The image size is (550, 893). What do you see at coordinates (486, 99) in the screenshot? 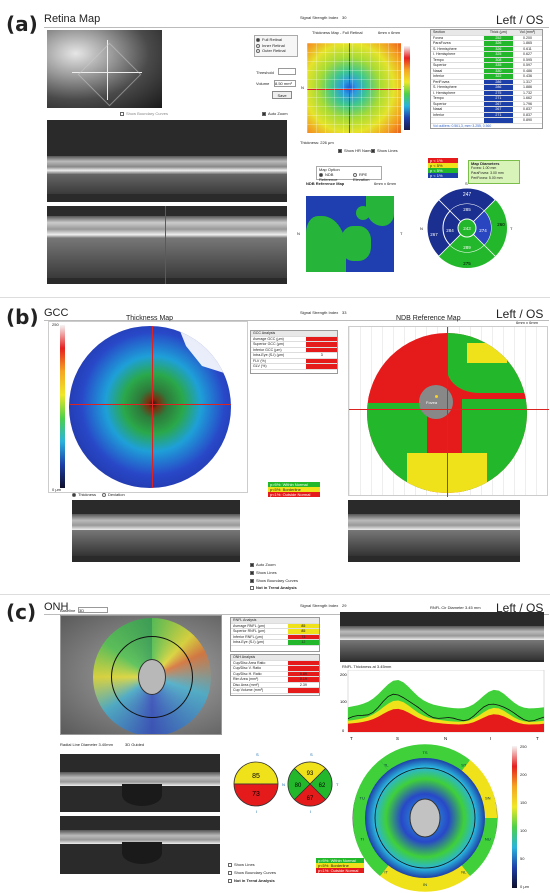
I see `section-row: Tempo 271 1.662` at bounding box center [486, 99].